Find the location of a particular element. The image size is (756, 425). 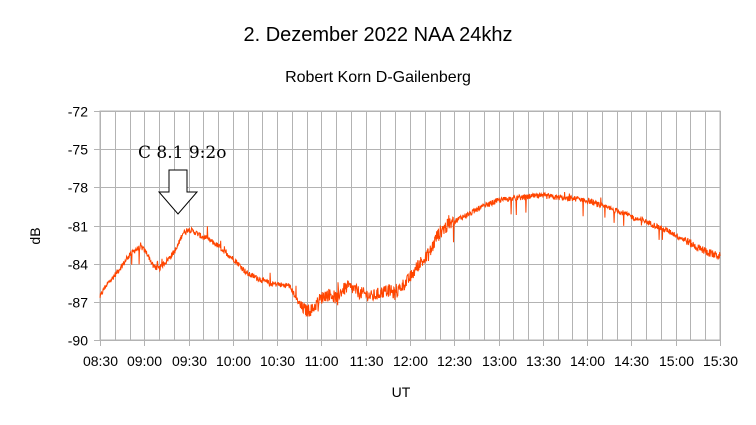

y-tick-label: -90 is located at coordinates (78, 341).